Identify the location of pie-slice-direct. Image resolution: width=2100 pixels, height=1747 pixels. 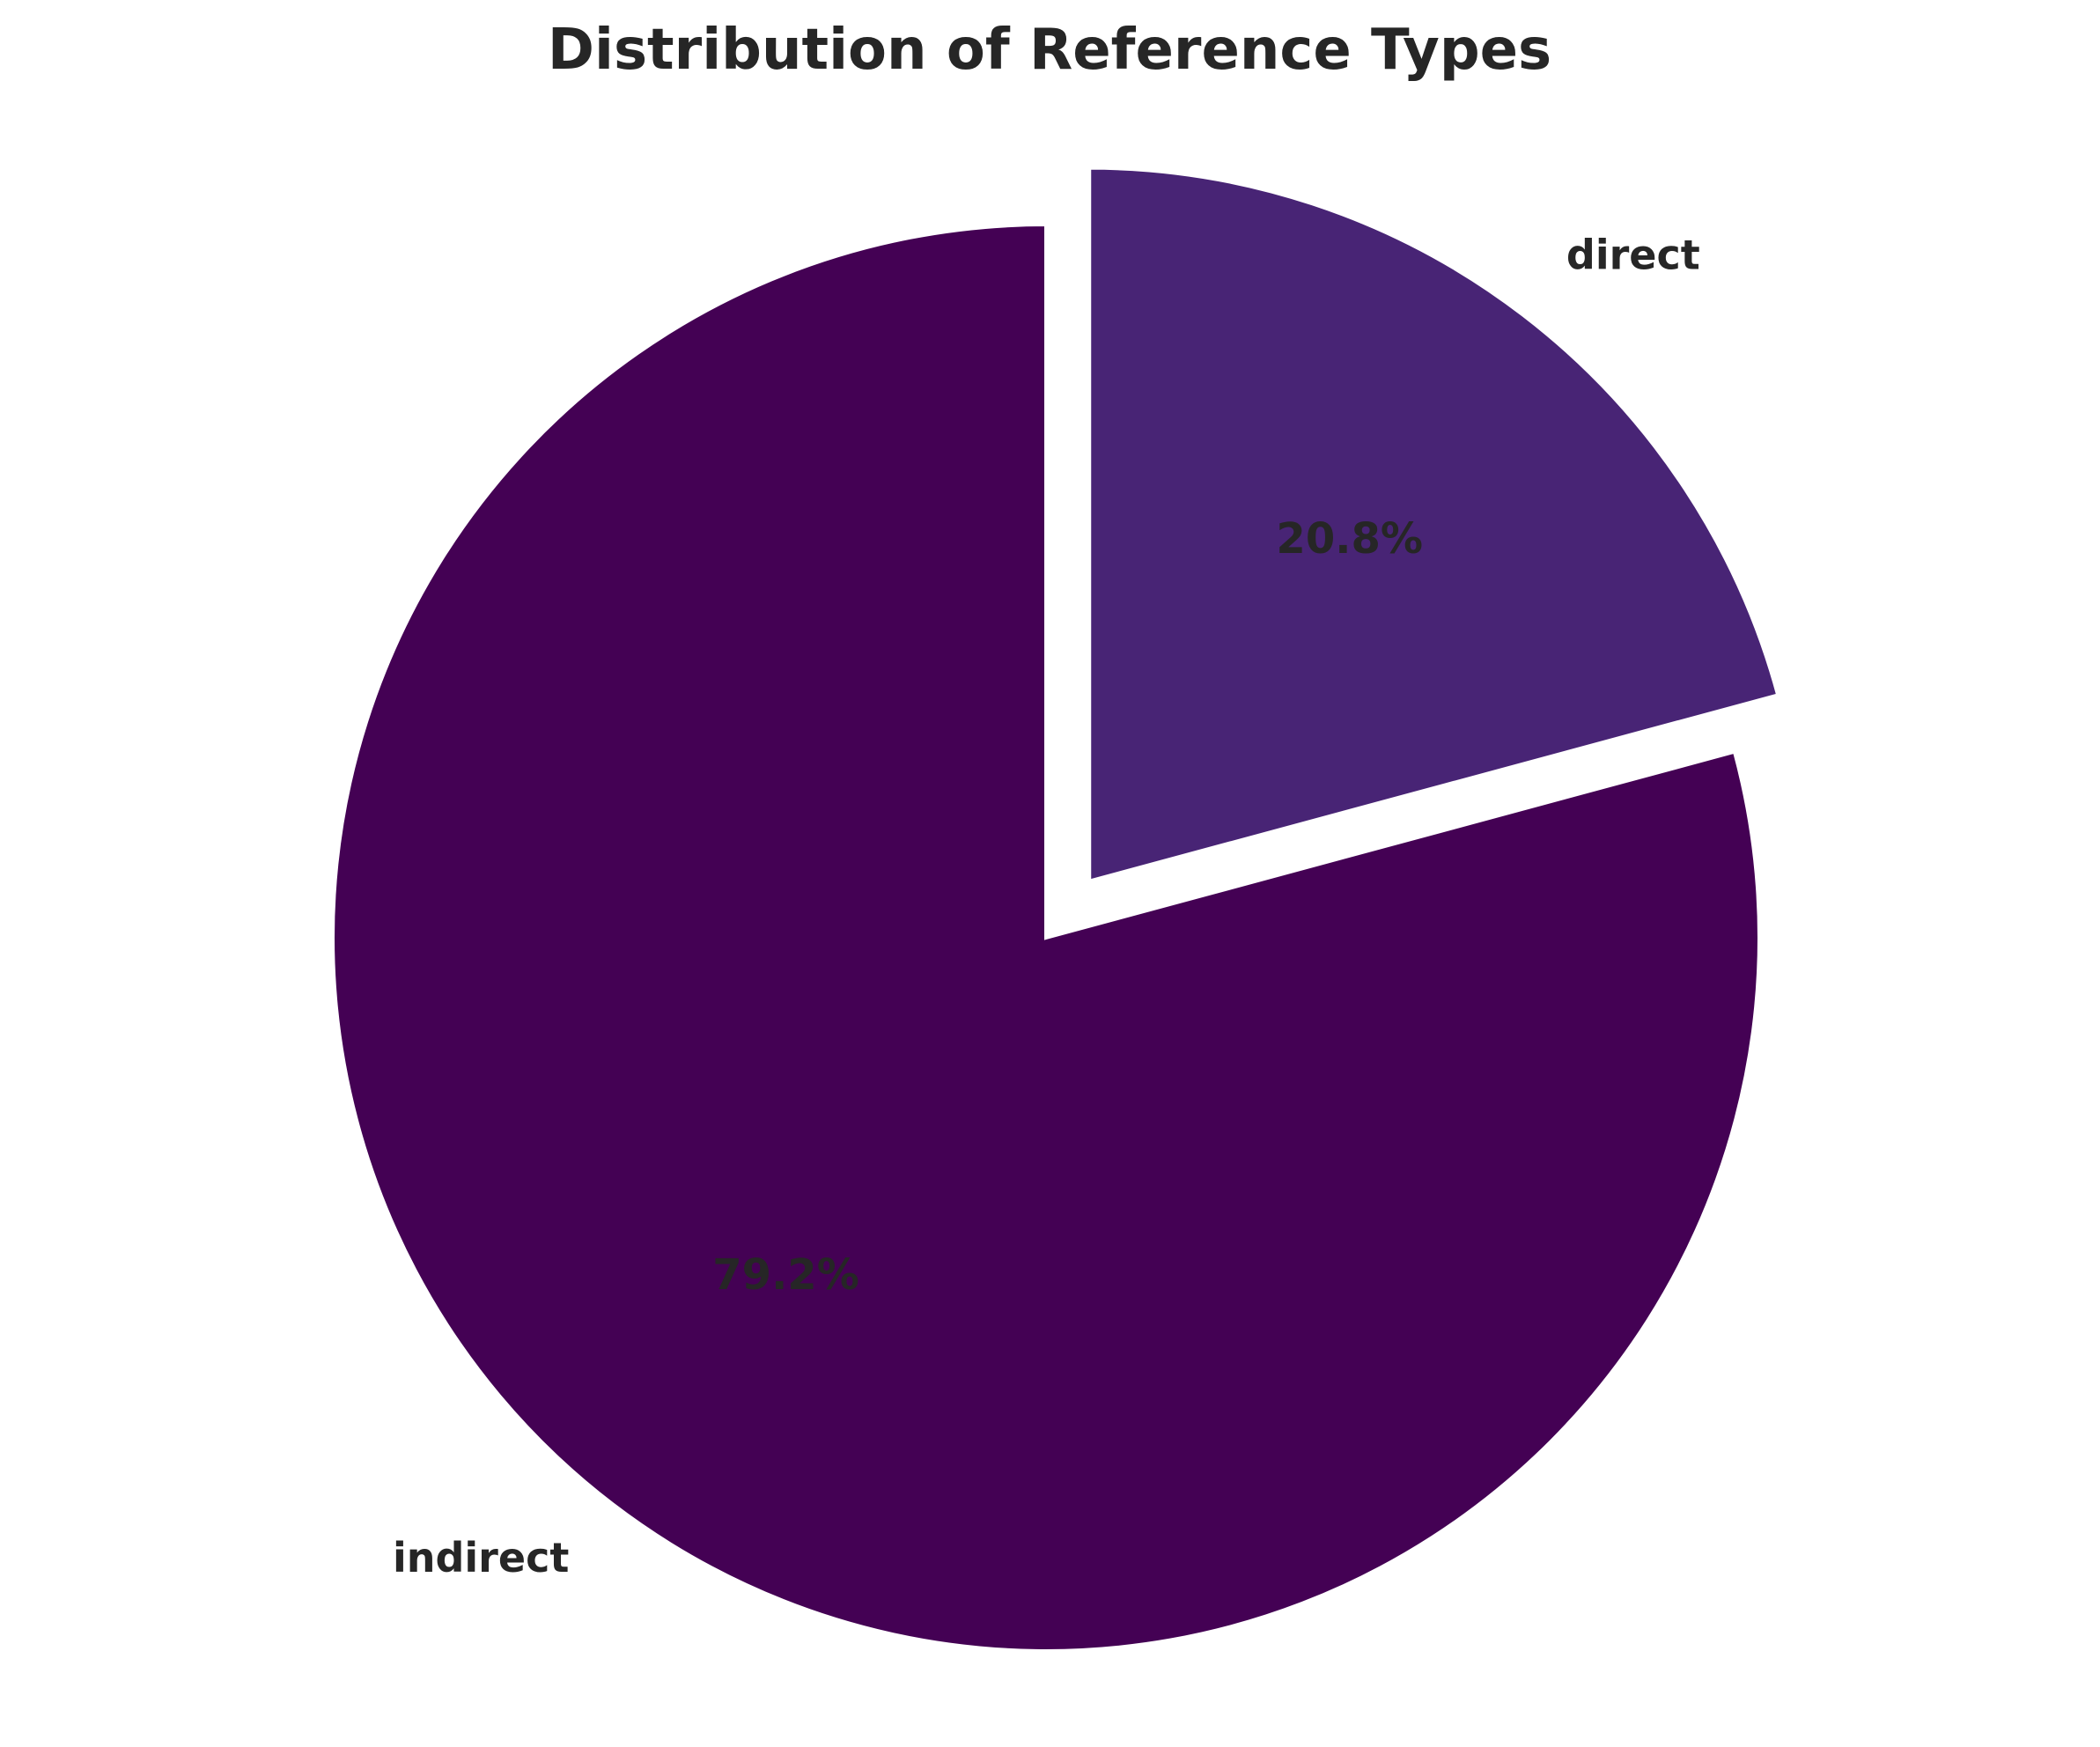
(1433, 525).